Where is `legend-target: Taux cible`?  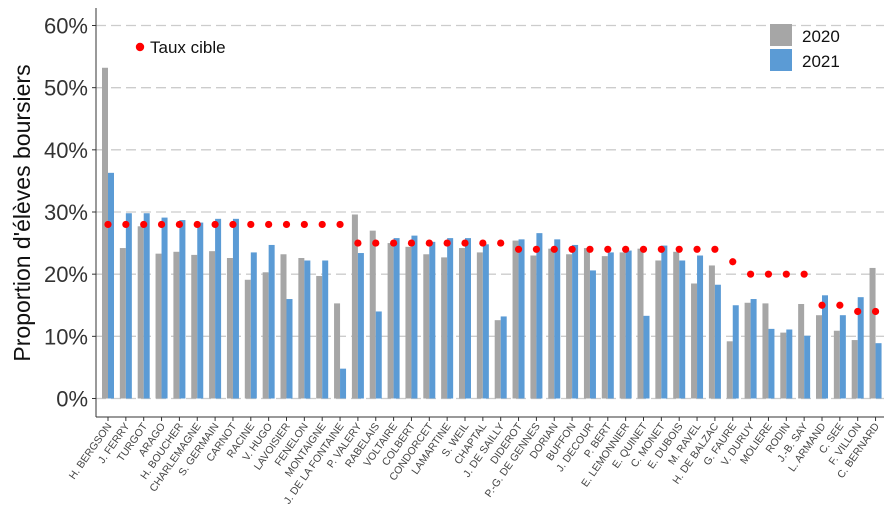
legend-target: Taux cible is located at coordinates (180, 47).